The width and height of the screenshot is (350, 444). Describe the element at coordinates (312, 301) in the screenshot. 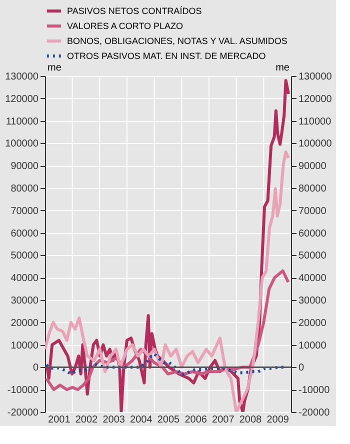

I see `y2-tick-label: 30000` at that location.